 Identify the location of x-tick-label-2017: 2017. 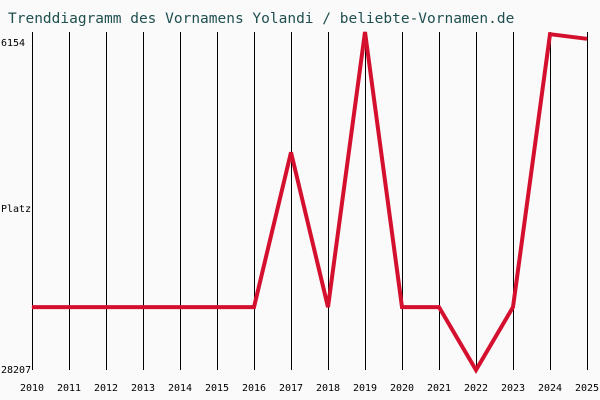
(291, 388).